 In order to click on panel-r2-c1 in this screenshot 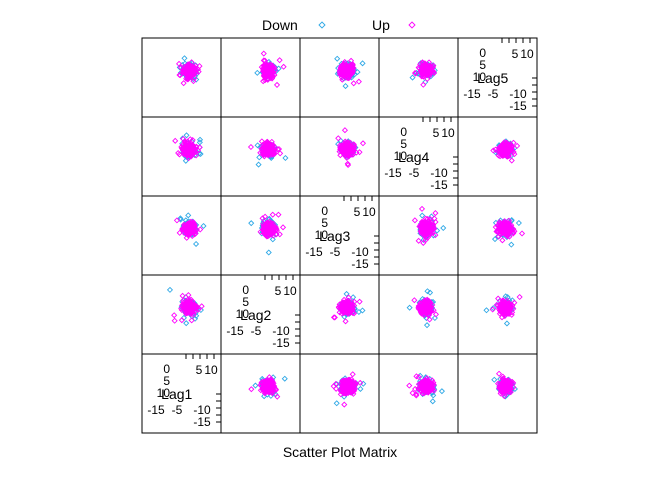, I will do `click(181, 156)`.